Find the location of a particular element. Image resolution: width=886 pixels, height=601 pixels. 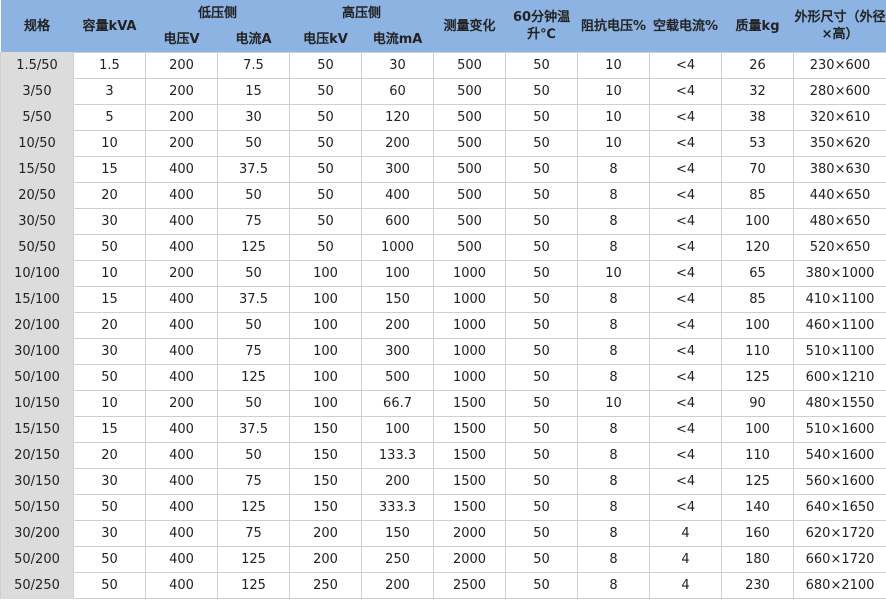

table-row: 3/50 3 200 15 50 60 500 50 10 <4 32 280×600 is located at coordinates (443, 91).